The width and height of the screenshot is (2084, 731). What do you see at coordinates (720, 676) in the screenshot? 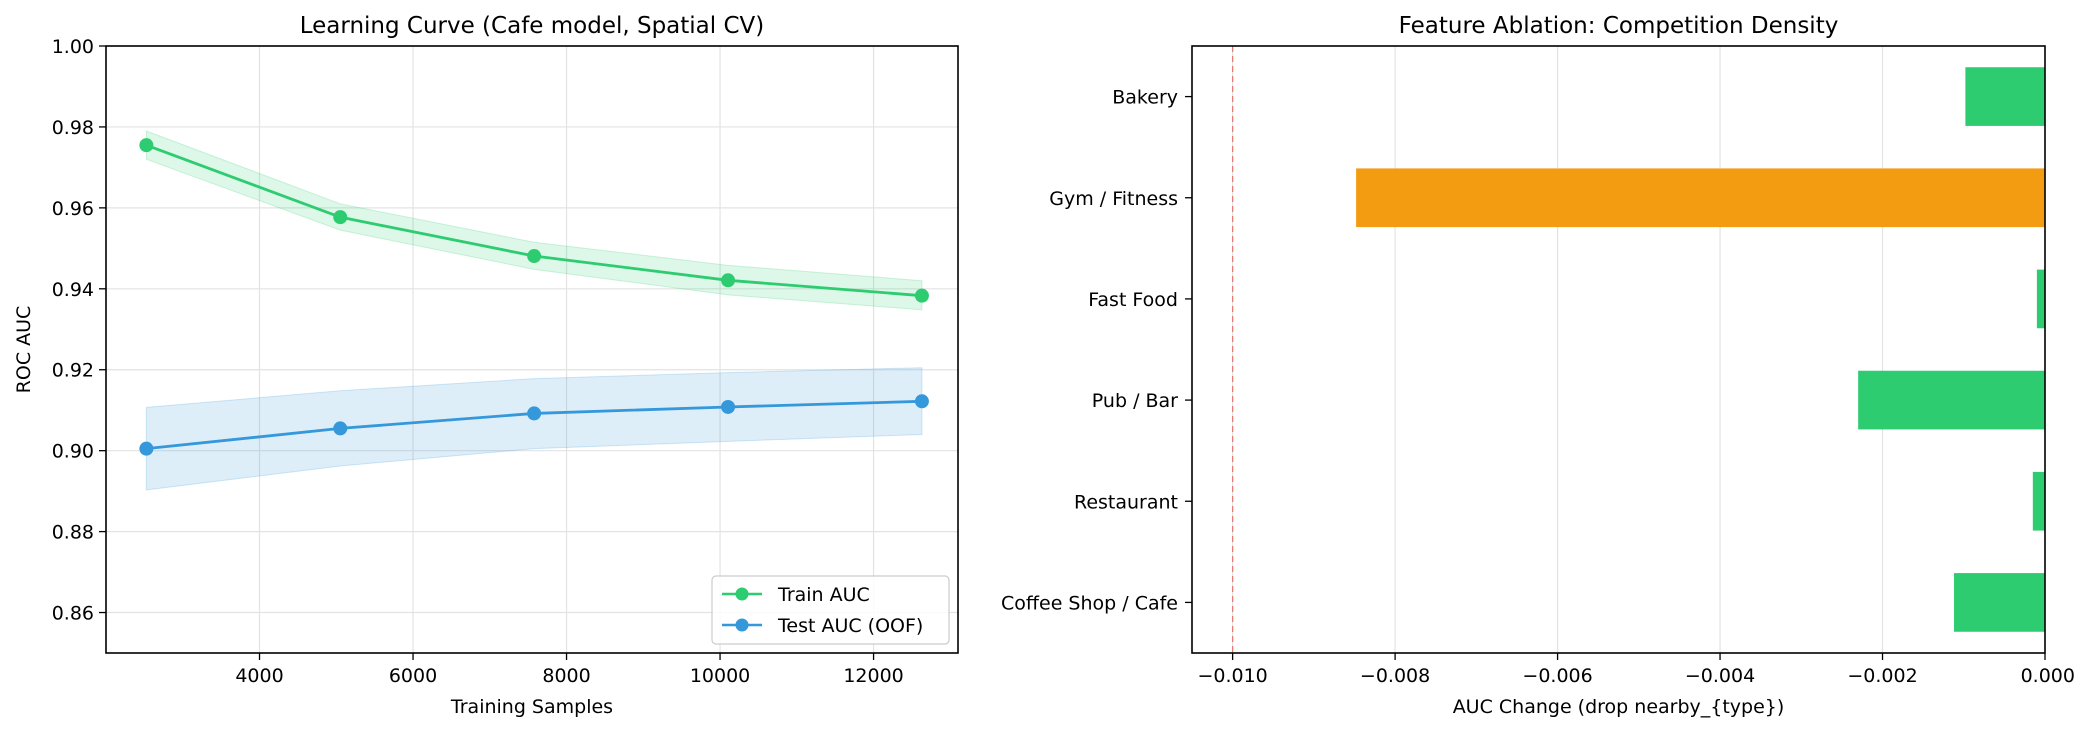
I see `x-tick-label: 10000` at bounding box center [720, 676].